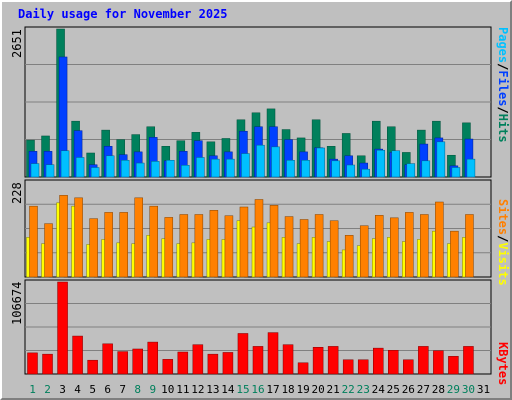 The width and height of the screenshot is (512, 400). What do you see at coordinates (318, 389) in the screenshot?
I see `day-label: 20` at bounding box center [318, 389].